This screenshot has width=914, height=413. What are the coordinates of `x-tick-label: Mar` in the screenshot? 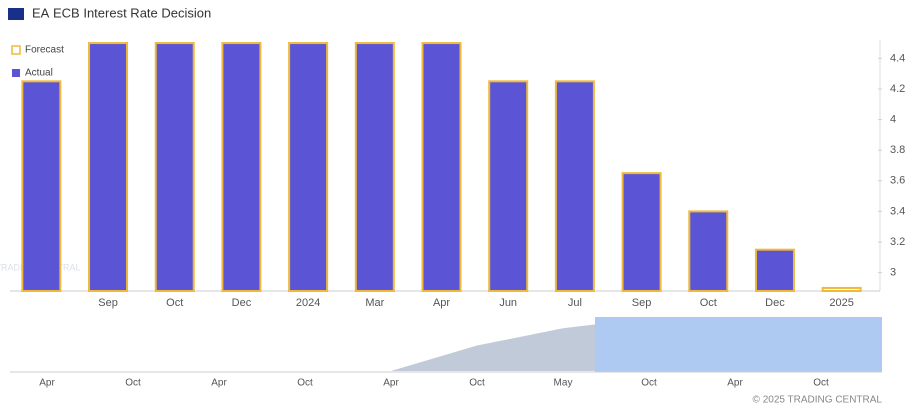 It's located at (374, 303).